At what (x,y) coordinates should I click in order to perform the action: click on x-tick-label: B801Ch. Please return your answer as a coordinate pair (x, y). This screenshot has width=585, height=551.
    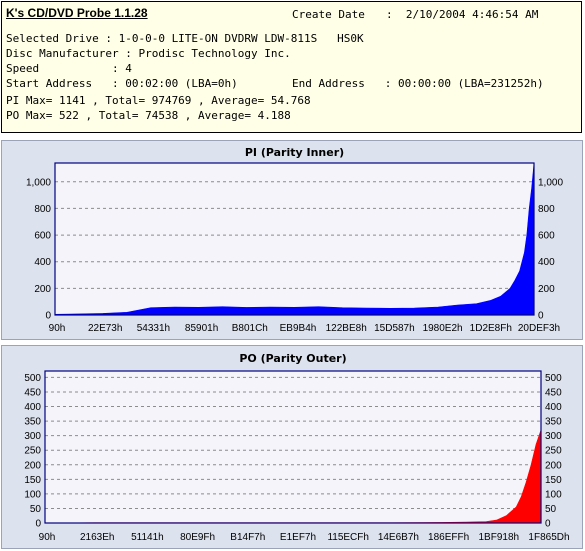
    Looking at the image, I should click on (250, 328).